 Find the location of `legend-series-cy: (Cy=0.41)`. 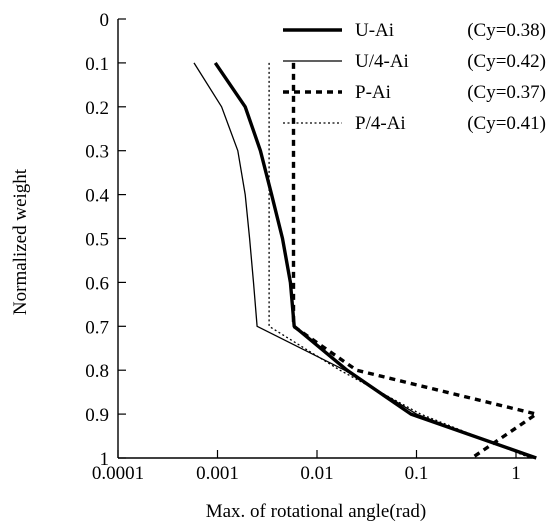

legend-series-cy: (Cy=0.41) is located at coordinates (506, 123).